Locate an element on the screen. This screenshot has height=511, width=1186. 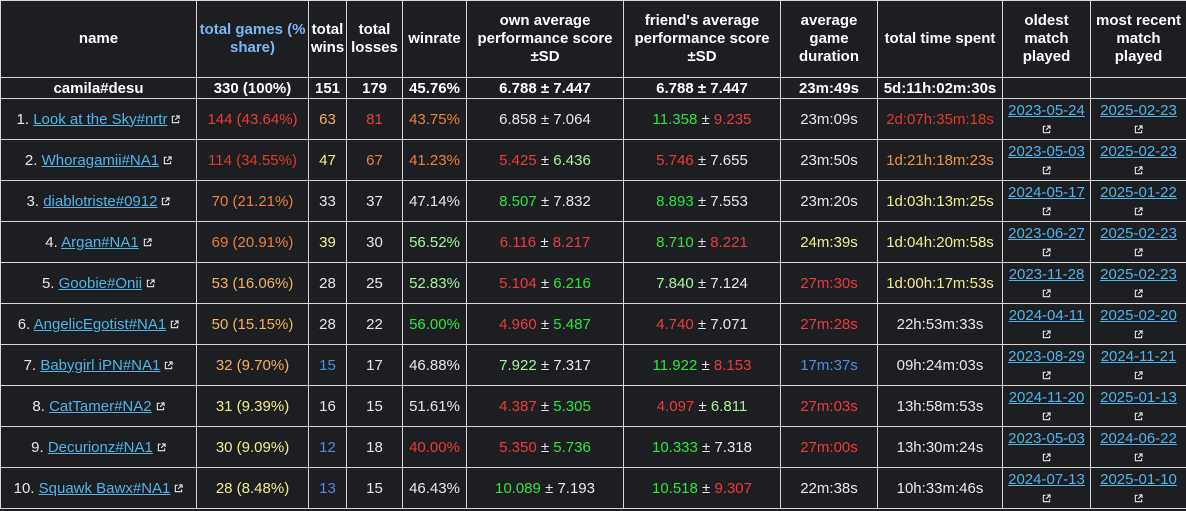
recent-match-cell: 2025-01-10 is located at coordinates (1138, 488).